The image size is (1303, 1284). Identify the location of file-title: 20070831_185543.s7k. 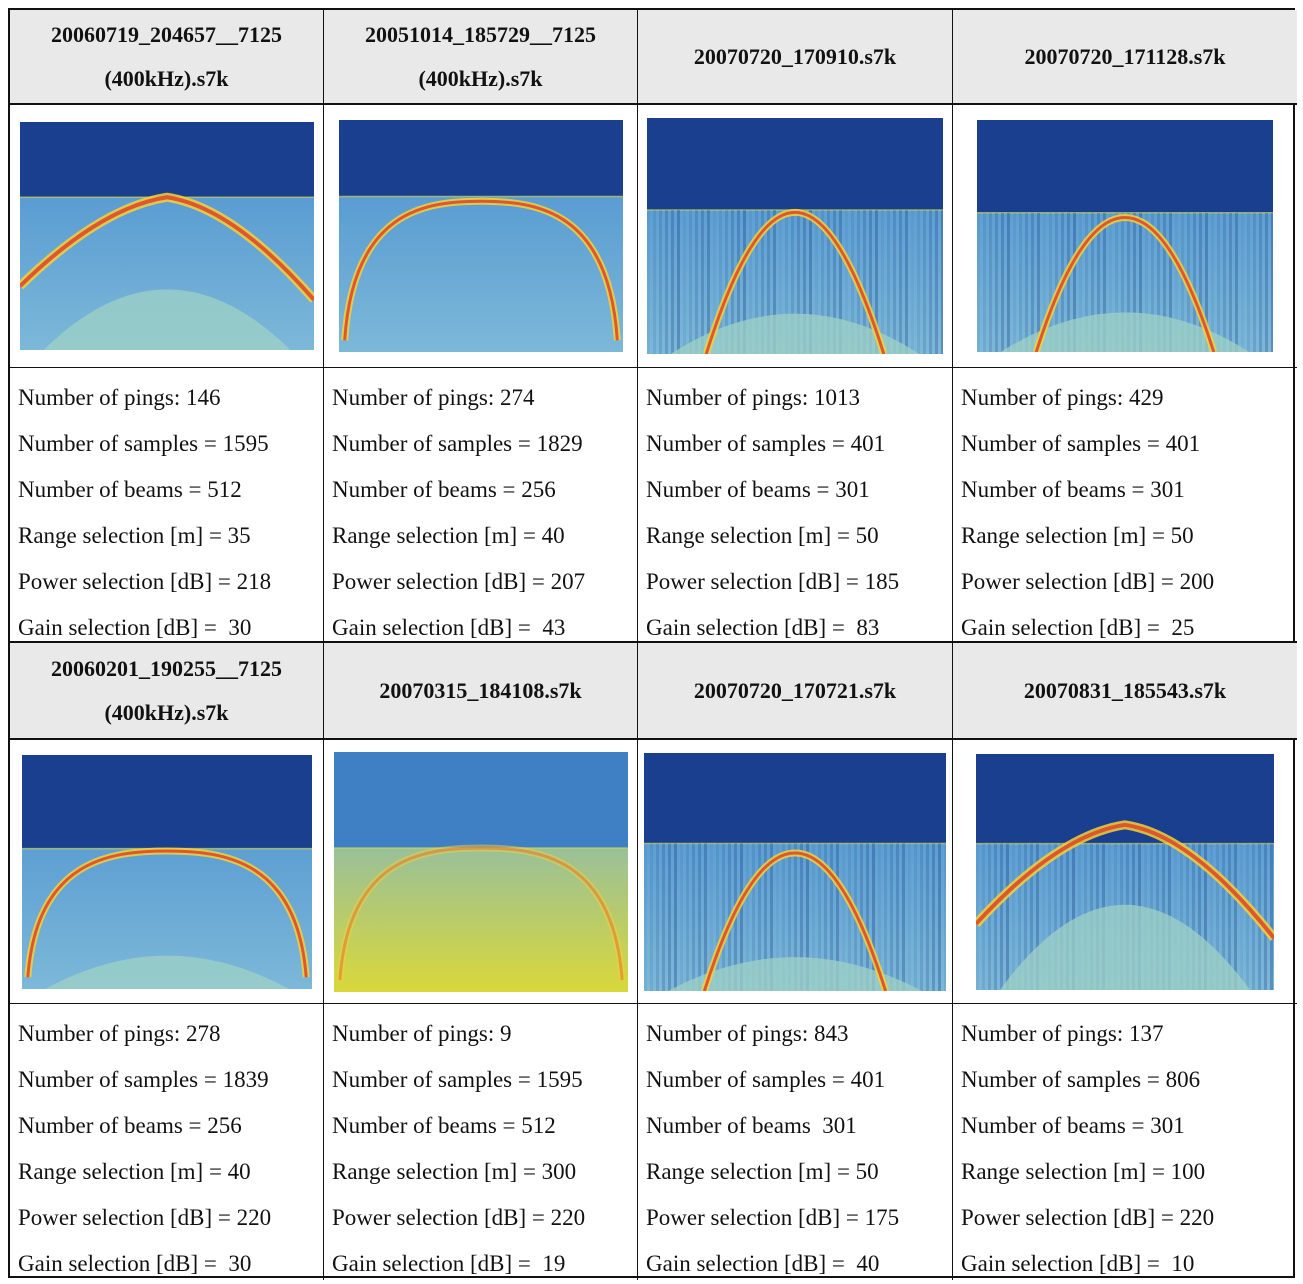
(1125, 690).